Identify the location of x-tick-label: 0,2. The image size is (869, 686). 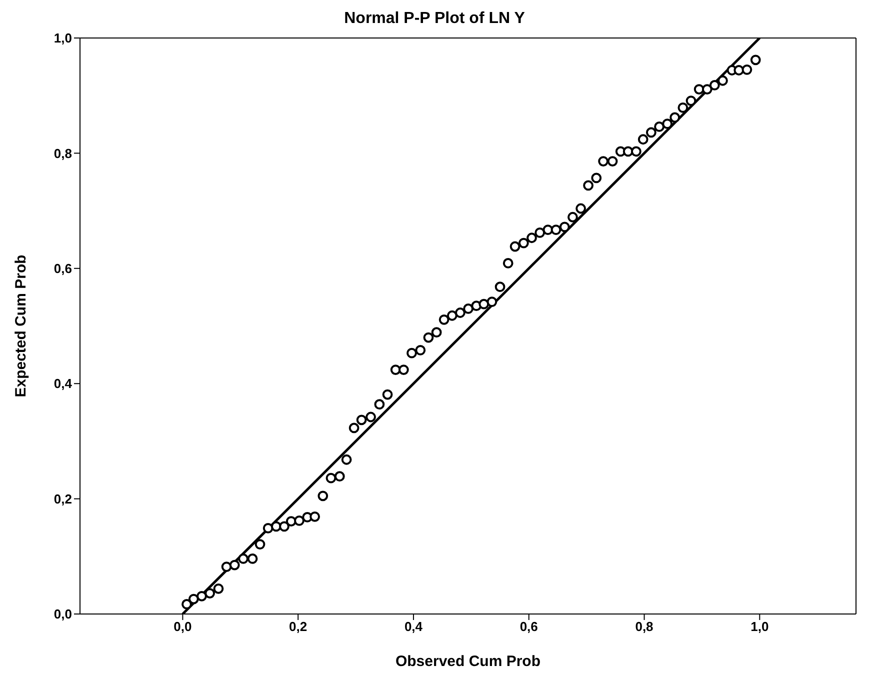
(298, 626).